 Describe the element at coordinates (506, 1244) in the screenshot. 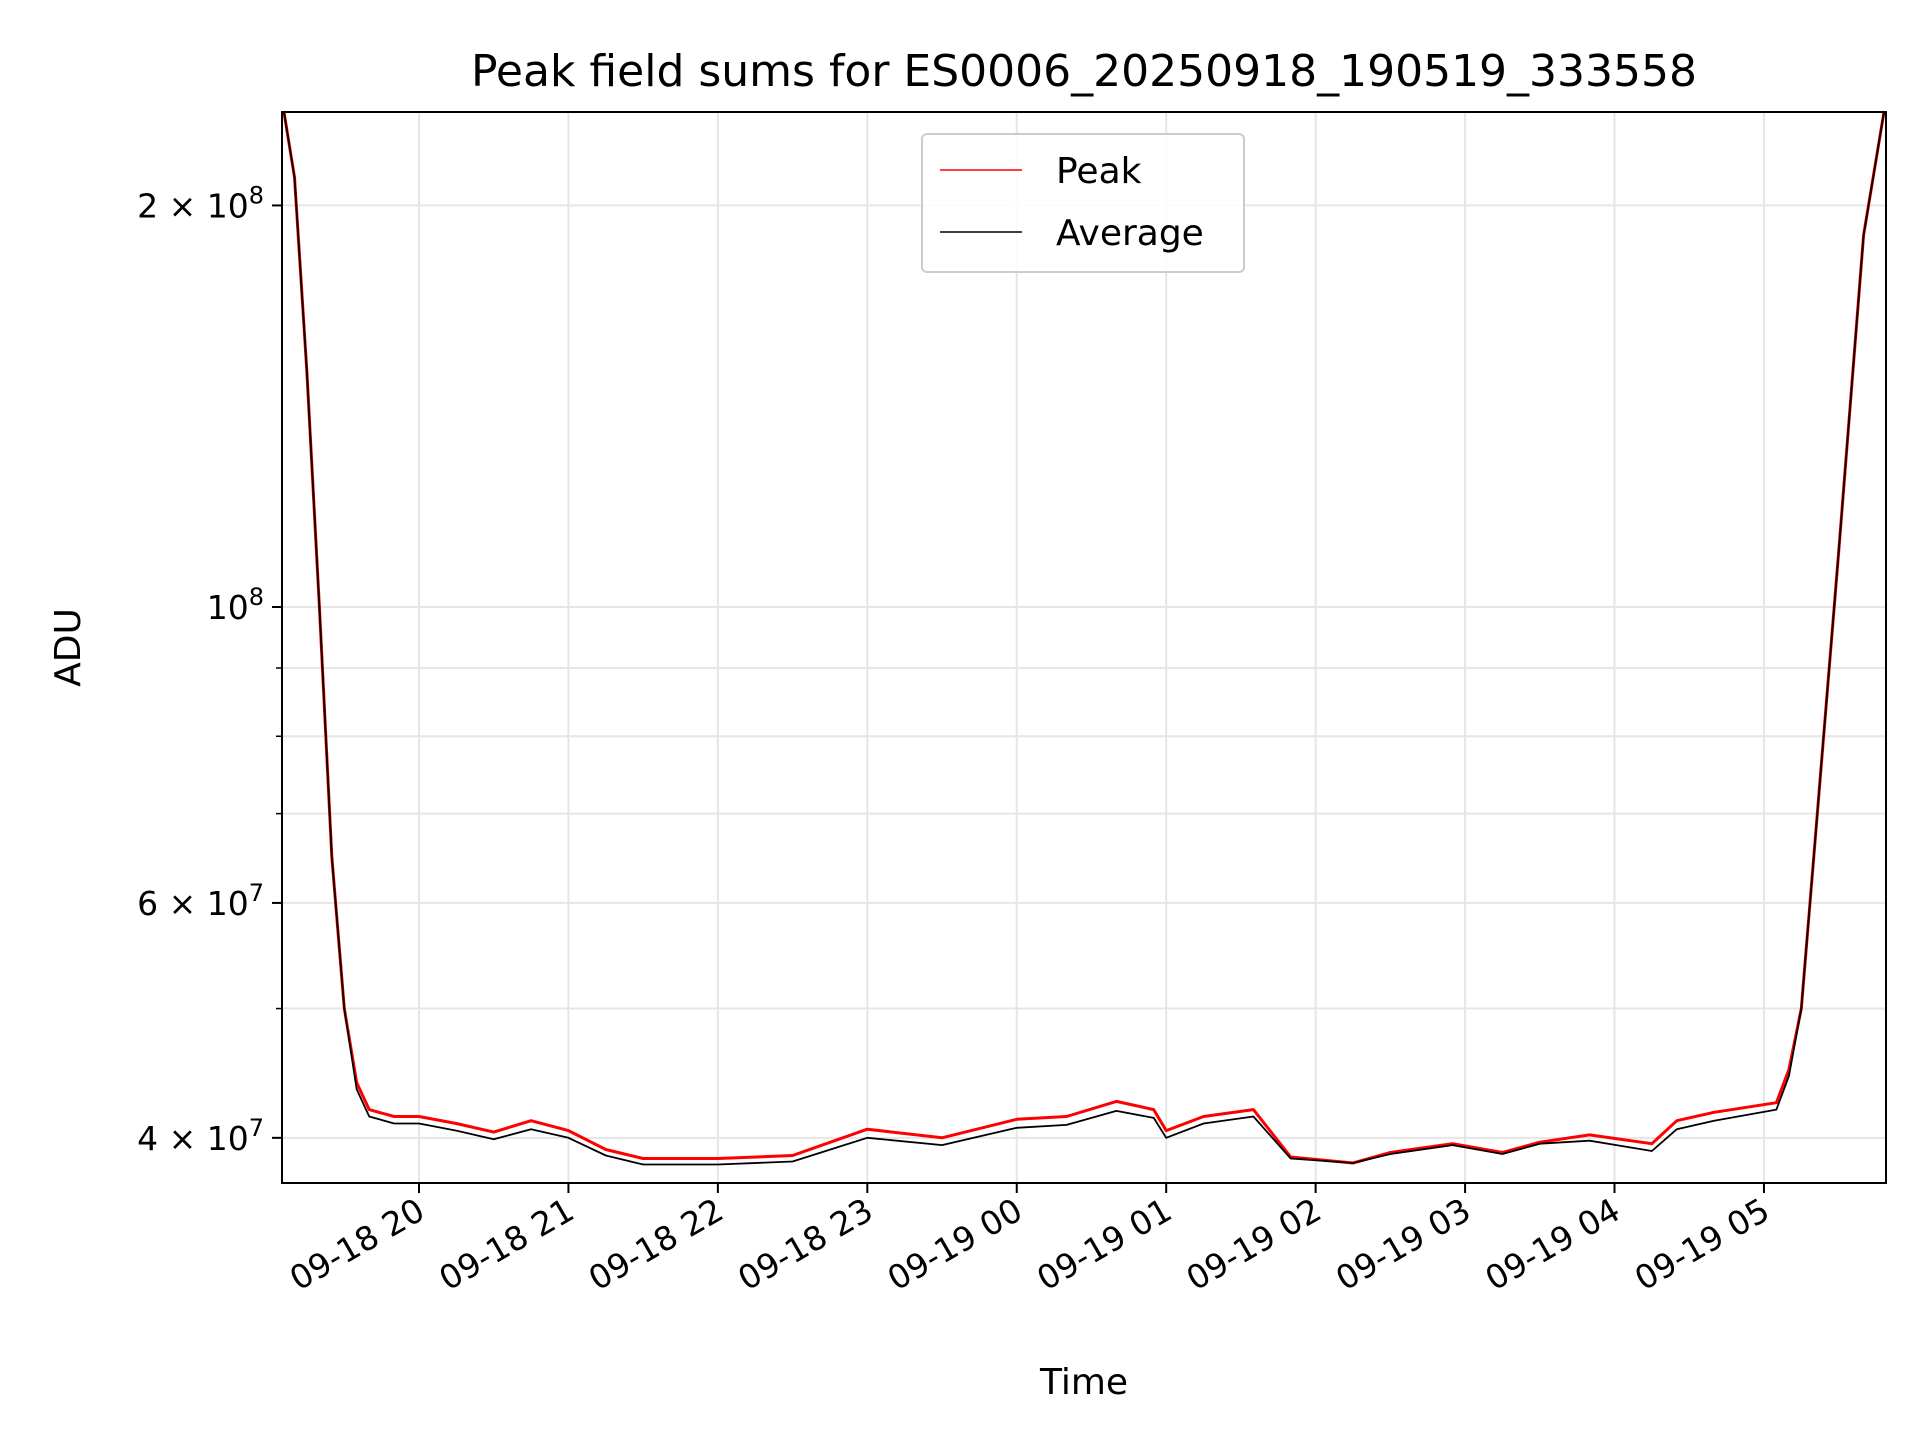

I see `x-tick-label: 09-18 21` at that location.